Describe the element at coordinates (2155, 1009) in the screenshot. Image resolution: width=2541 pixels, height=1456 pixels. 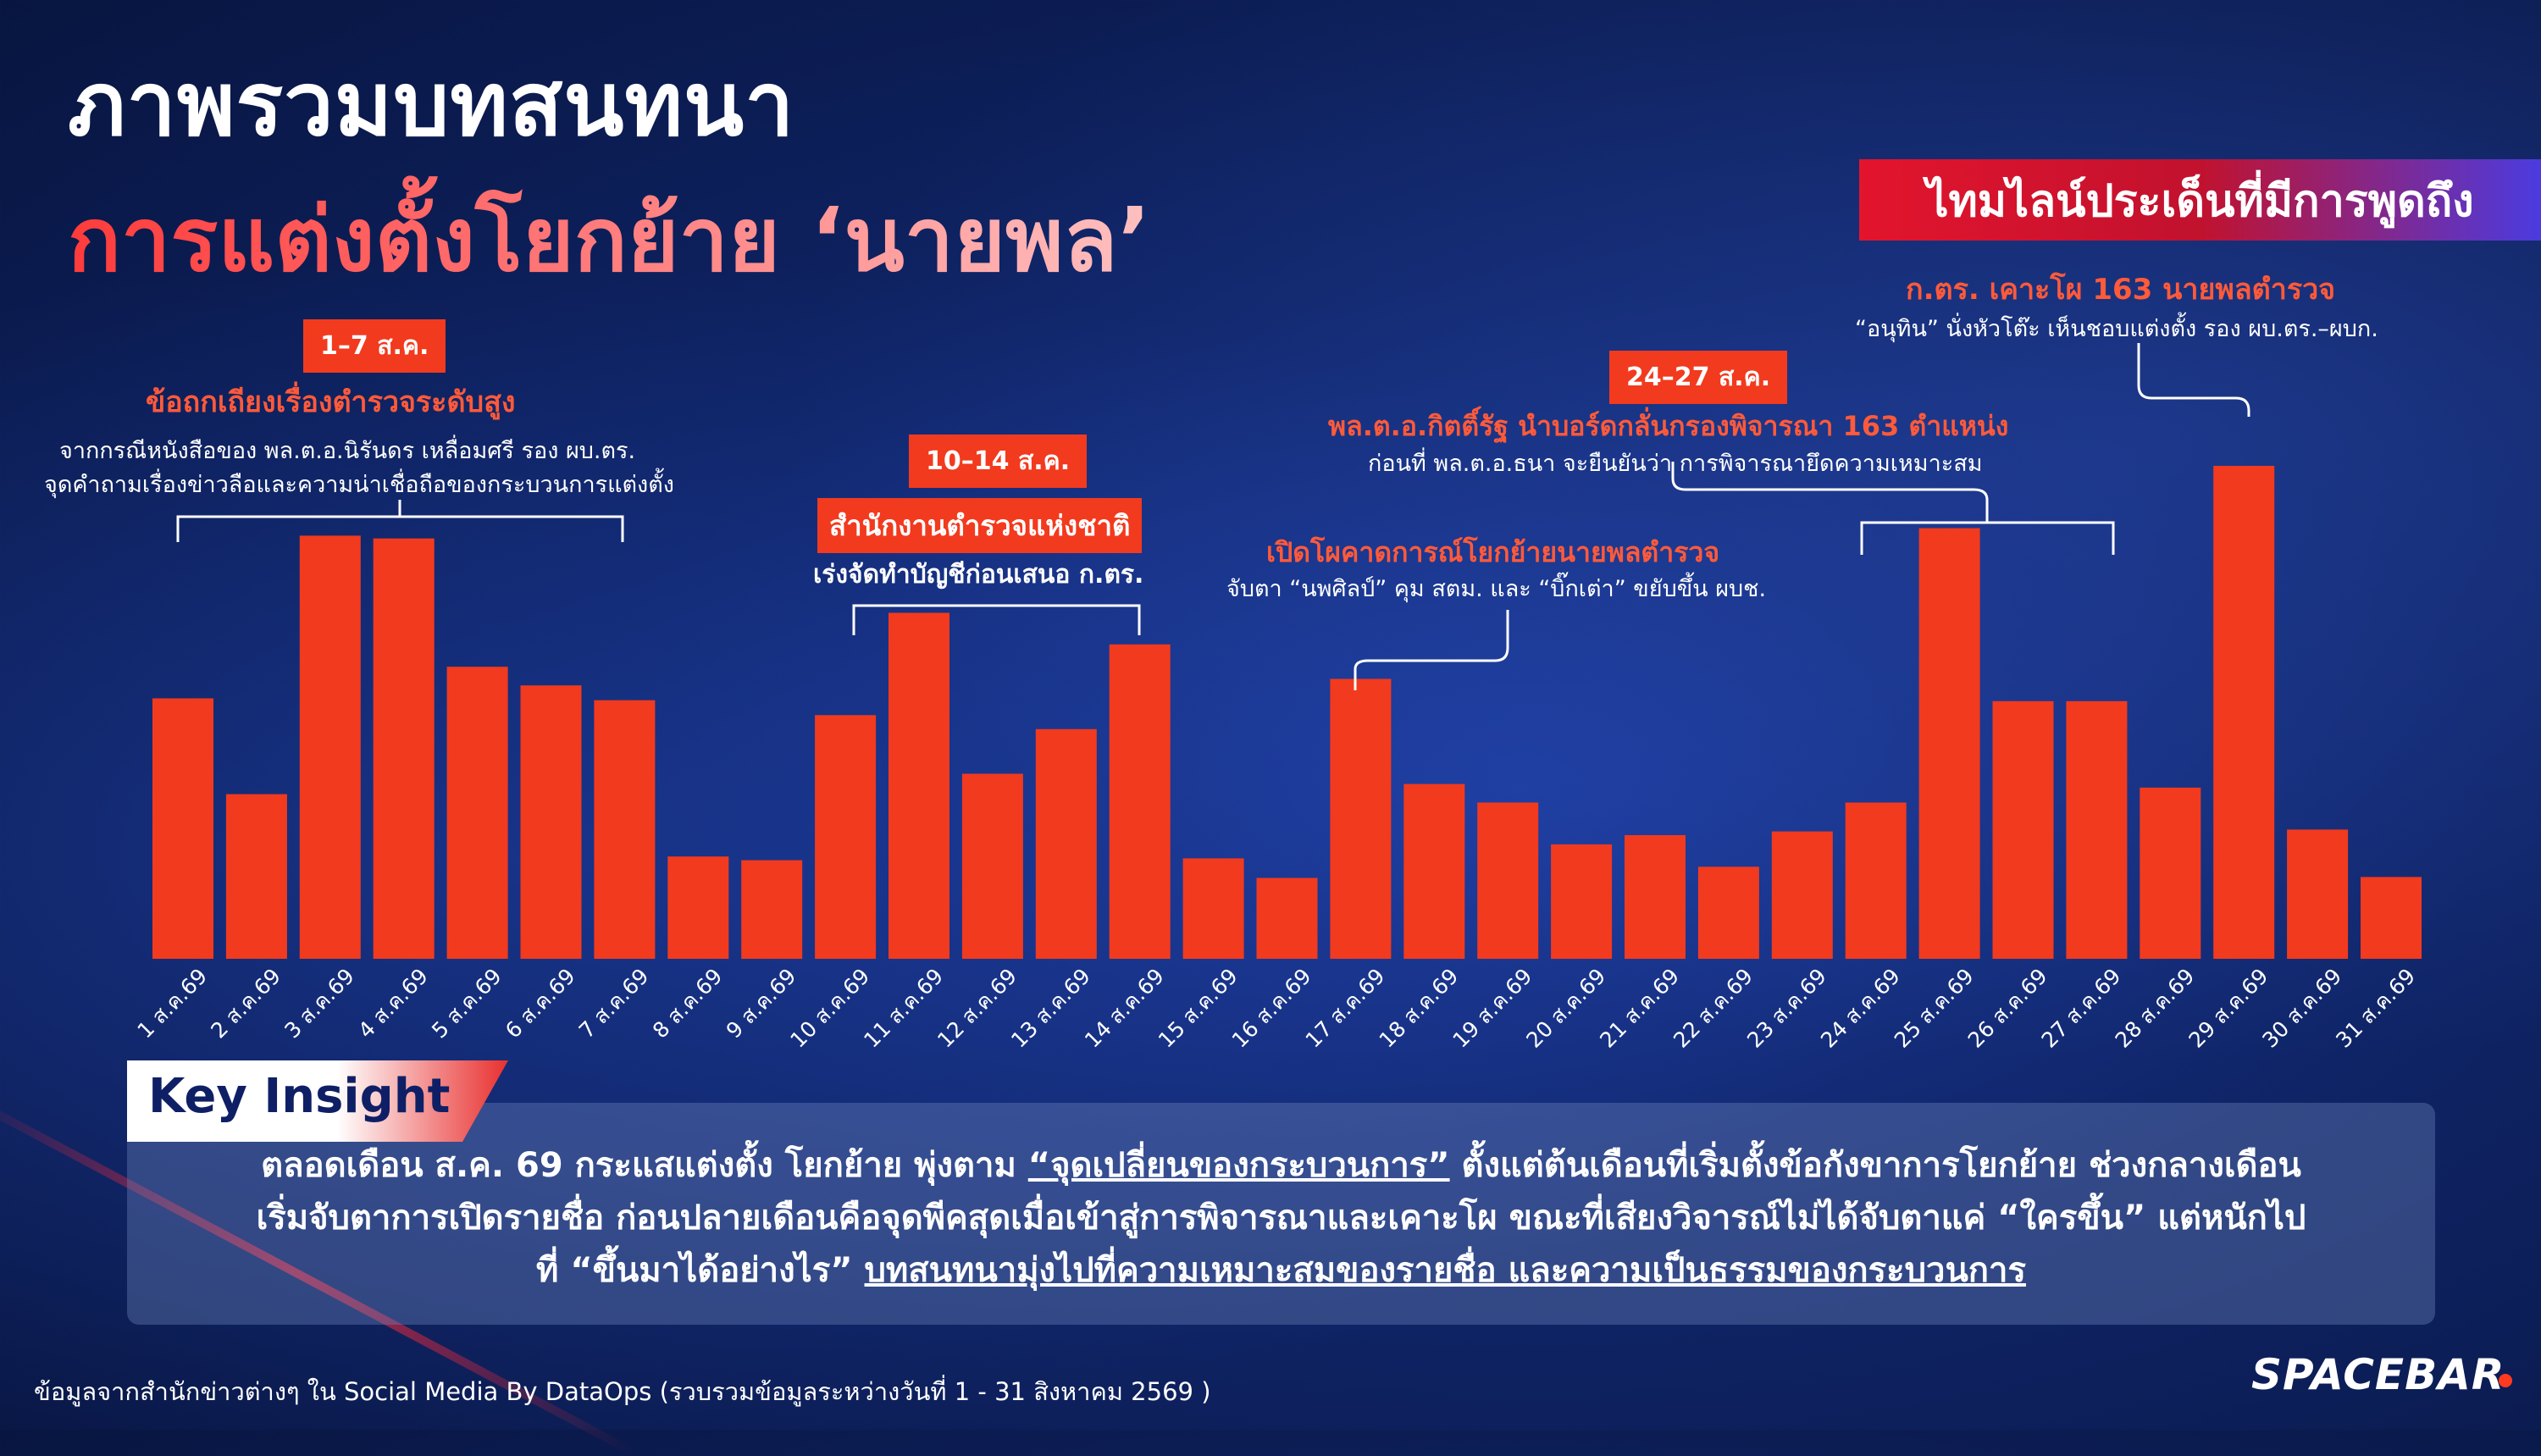
I see `x-tick-label-28: 28 ส.ค.69` at that location.